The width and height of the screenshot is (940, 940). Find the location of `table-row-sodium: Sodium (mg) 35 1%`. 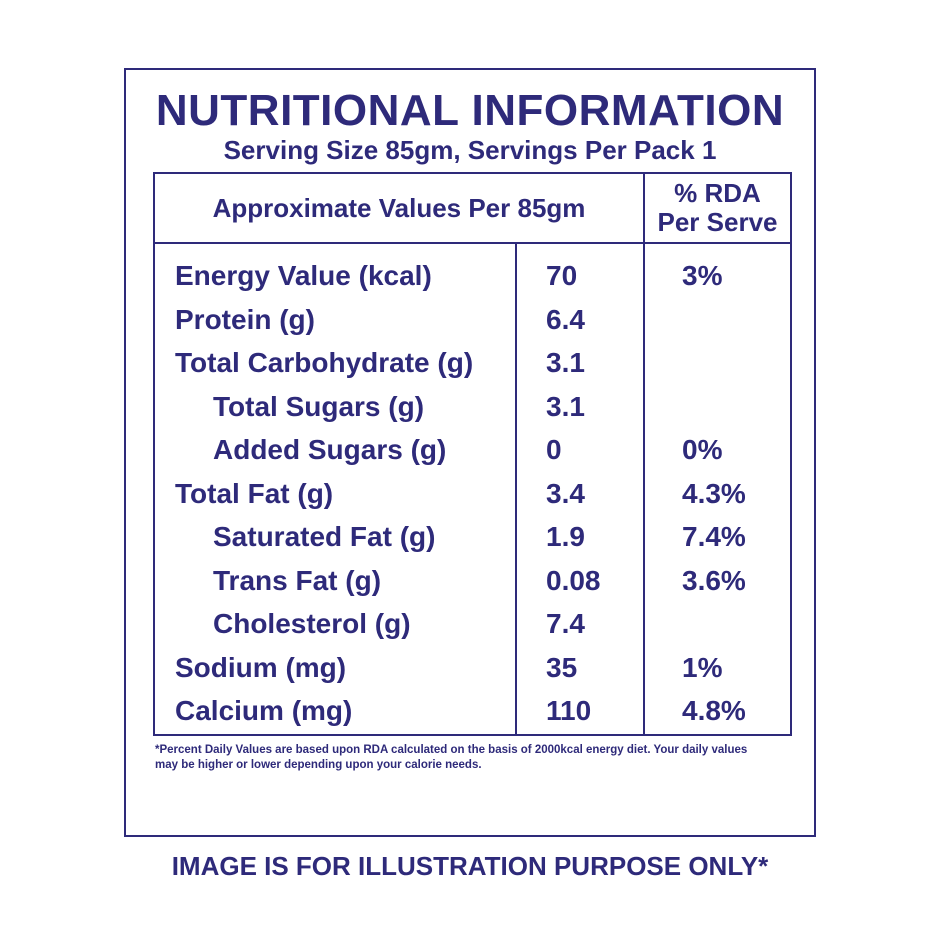

table-row-sodium: Sodium (mg) 35 1% is located at coordinates (472, 668).